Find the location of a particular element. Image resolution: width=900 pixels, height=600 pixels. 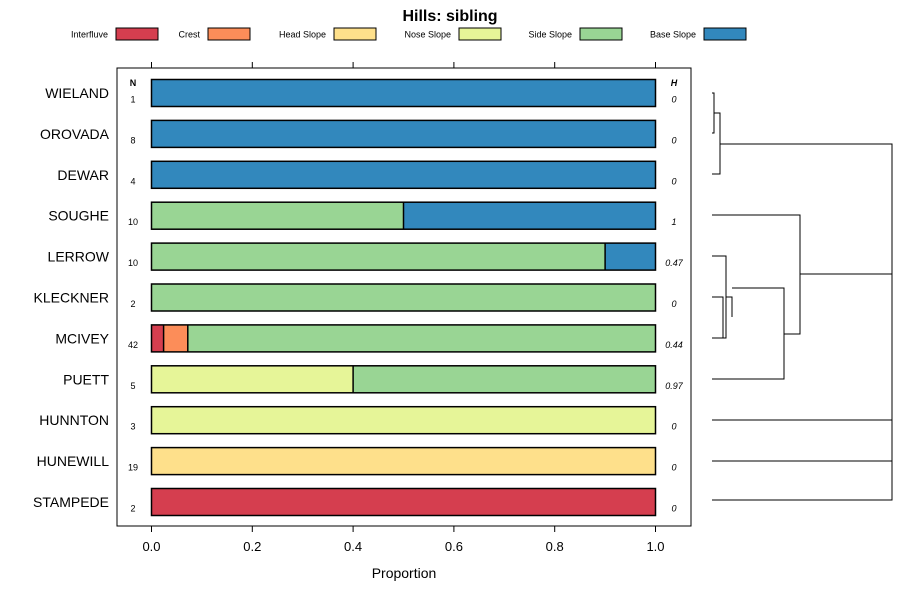

category-label: PUETT is located at coordinates (86, 379).